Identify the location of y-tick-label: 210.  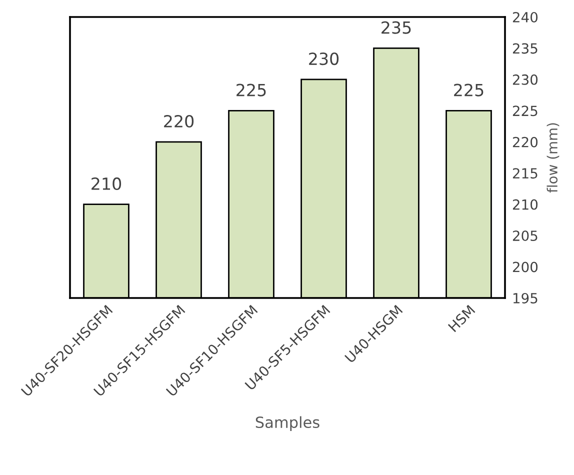
(525, 204).